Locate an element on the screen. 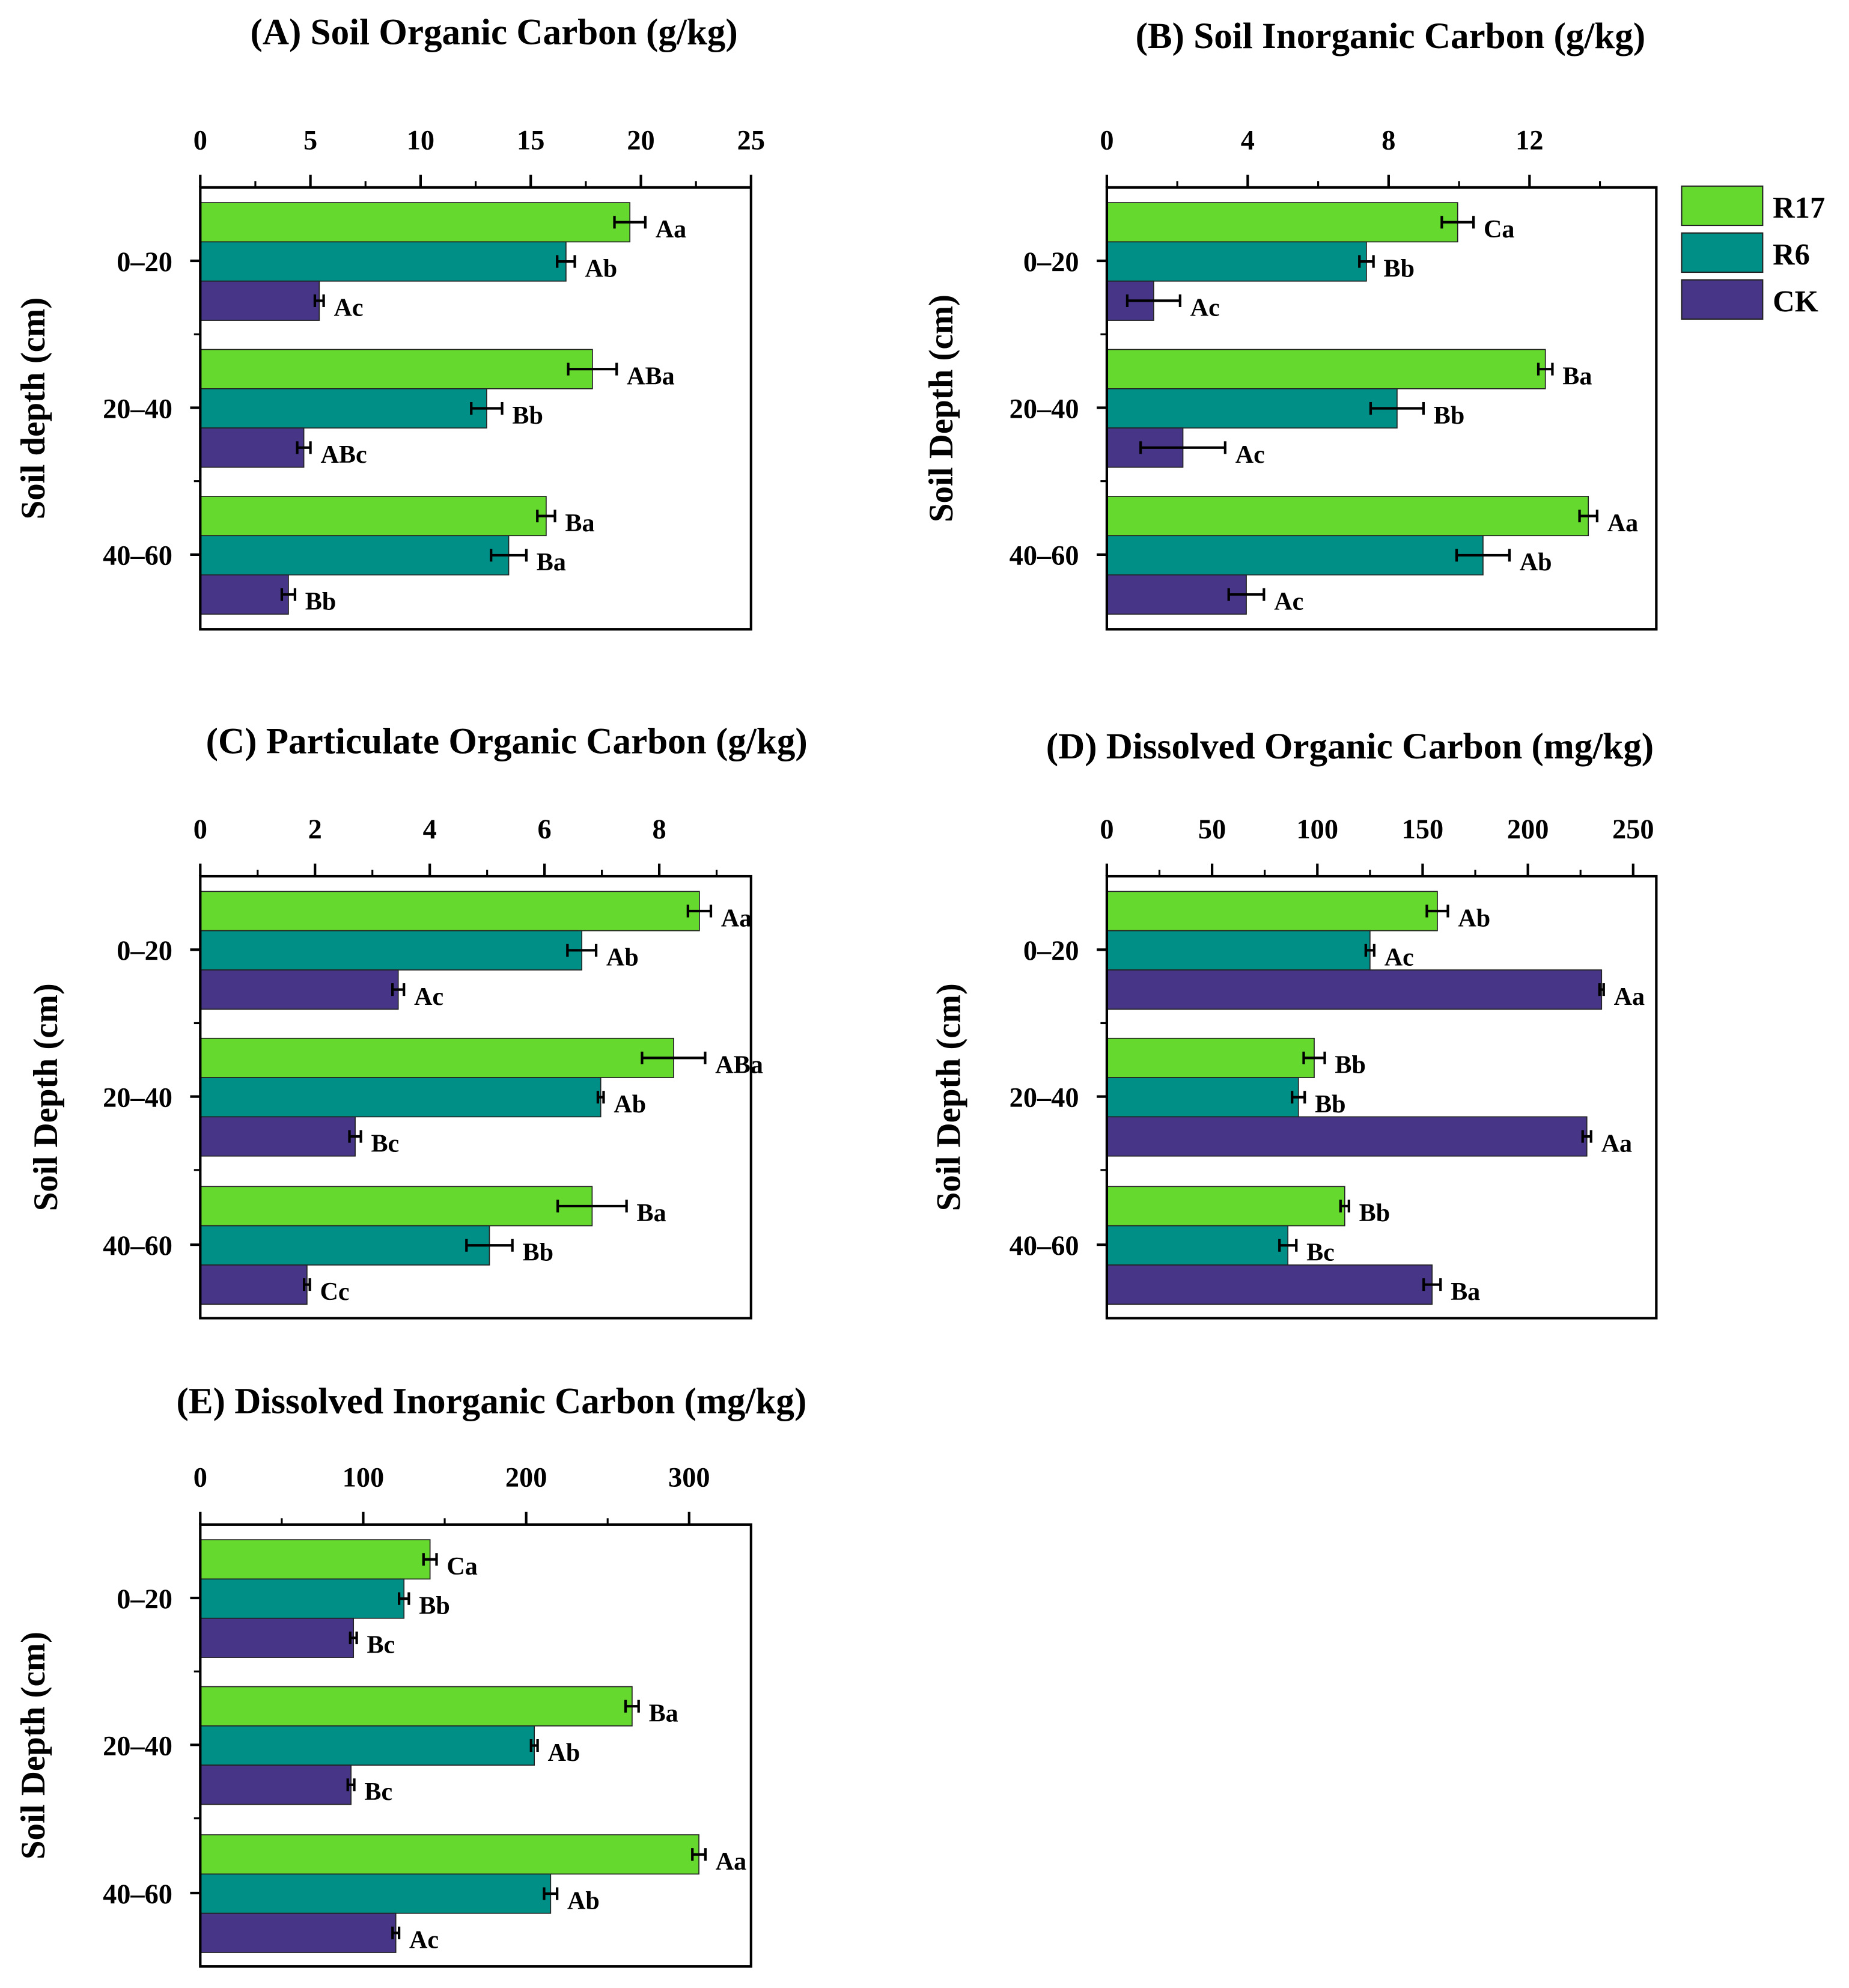  x-tick-label: 5 is located at coordinates (310, 141).